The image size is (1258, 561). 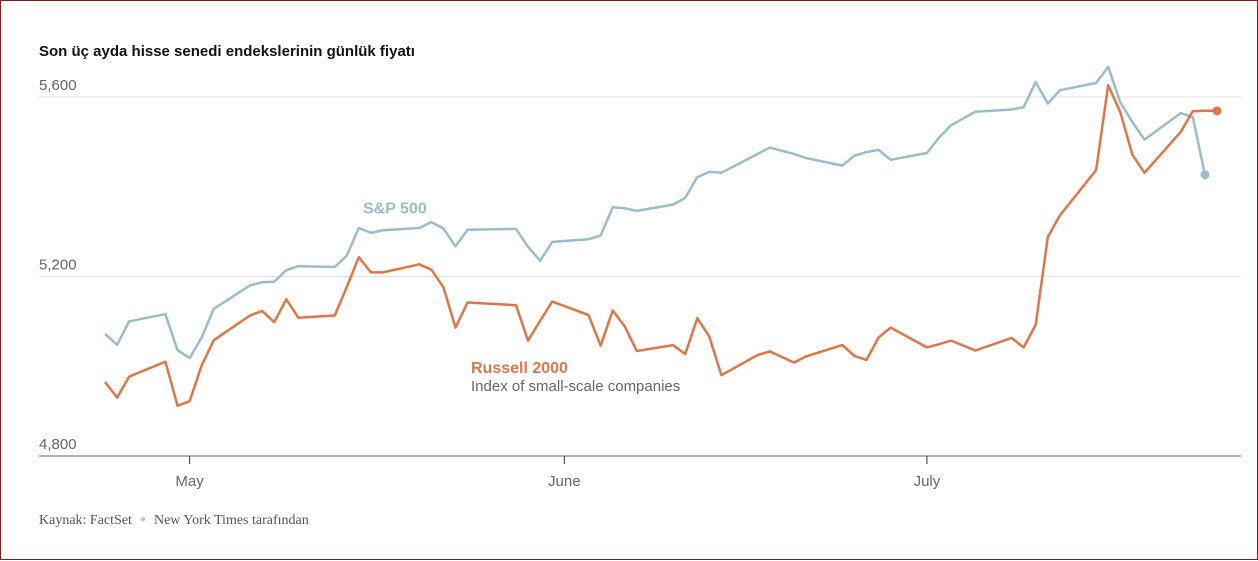 I want to click on y-tick-label: 5,600, so click(x=58, y=85).